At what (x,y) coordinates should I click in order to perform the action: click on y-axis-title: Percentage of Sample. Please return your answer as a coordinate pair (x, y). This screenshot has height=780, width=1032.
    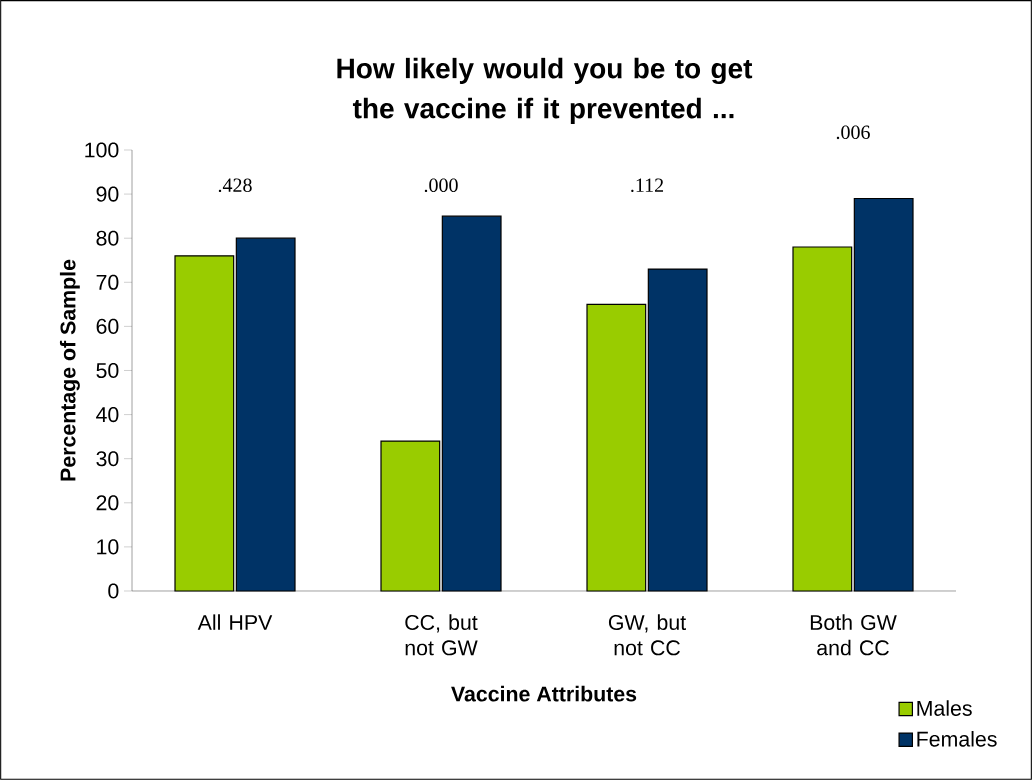
    Looking at the image, I should click on (69, 370).